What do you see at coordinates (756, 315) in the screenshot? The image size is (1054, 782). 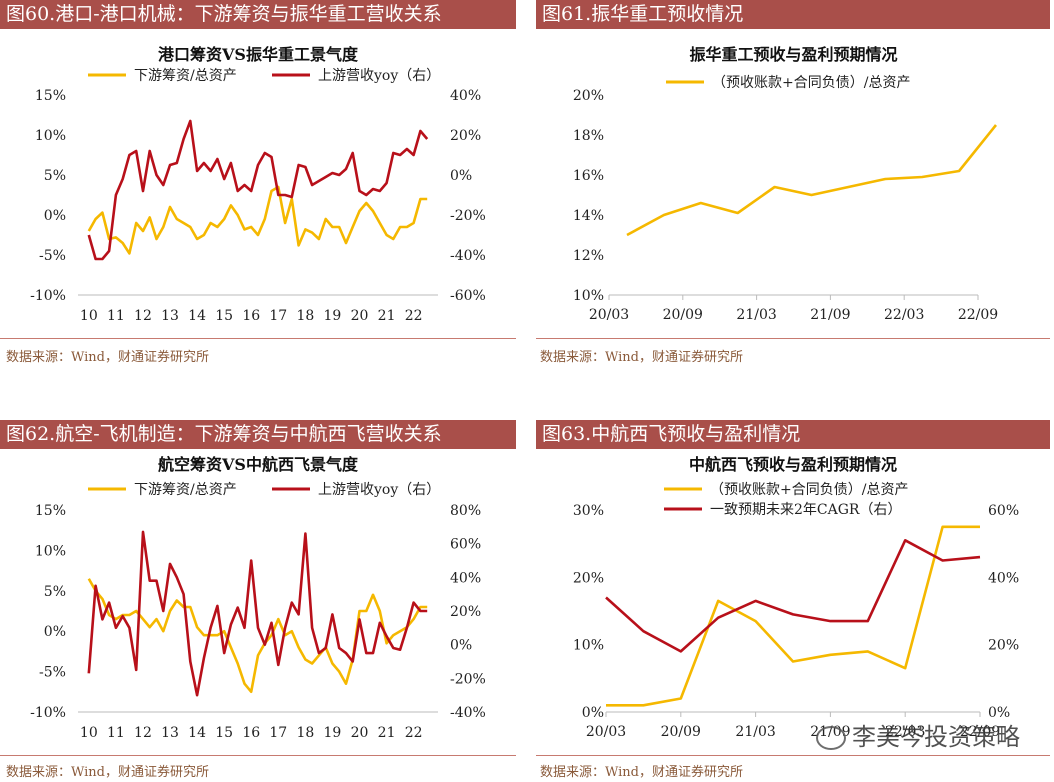 I see `x-tick-label: 21/03` at bounding box center [756, 315].